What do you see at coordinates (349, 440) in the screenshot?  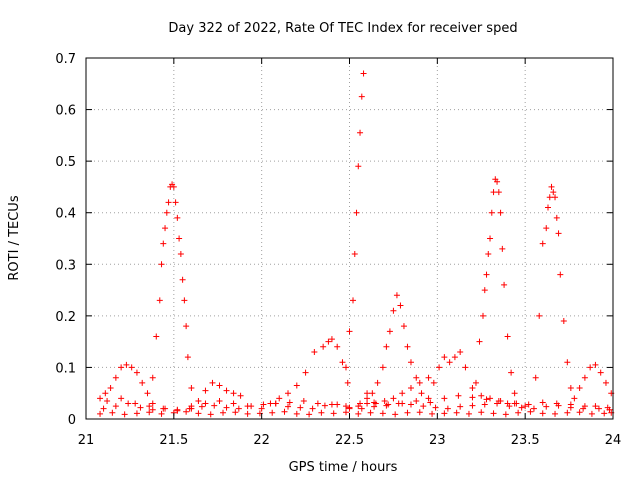 I see `x-tick-label: 22.5` at bounding box center [349, 440].